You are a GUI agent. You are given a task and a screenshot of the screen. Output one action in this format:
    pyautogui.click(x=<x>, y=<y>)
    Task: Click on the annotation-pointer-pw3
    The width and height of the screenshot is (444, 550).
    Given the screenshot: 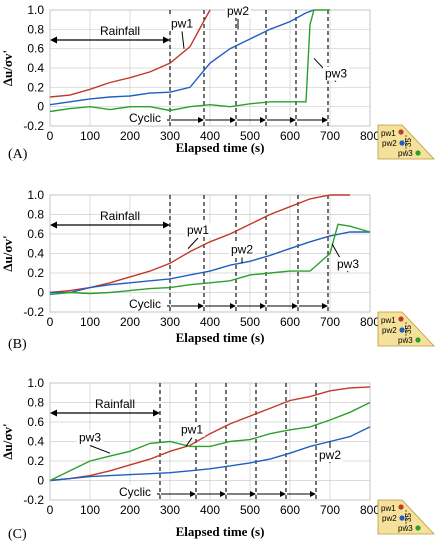 What is the action you would take?
    pyautogui.click(x=100, y=449)
    